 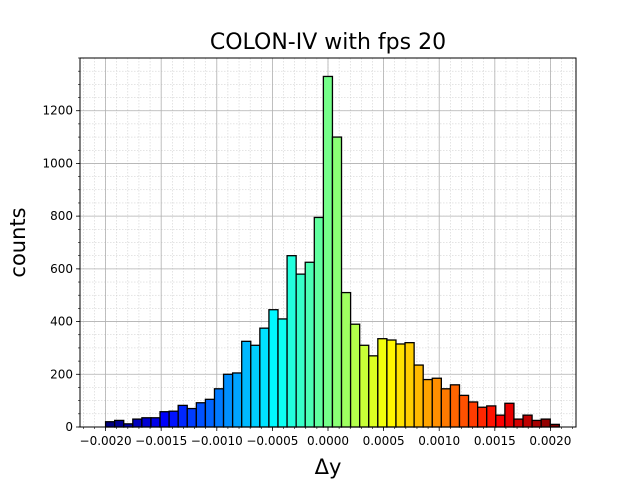 What do you see at coordinates (272, 441) in the screenshot?
I see `x-tick-label: −0.0005` at bounding box center [272, 441].